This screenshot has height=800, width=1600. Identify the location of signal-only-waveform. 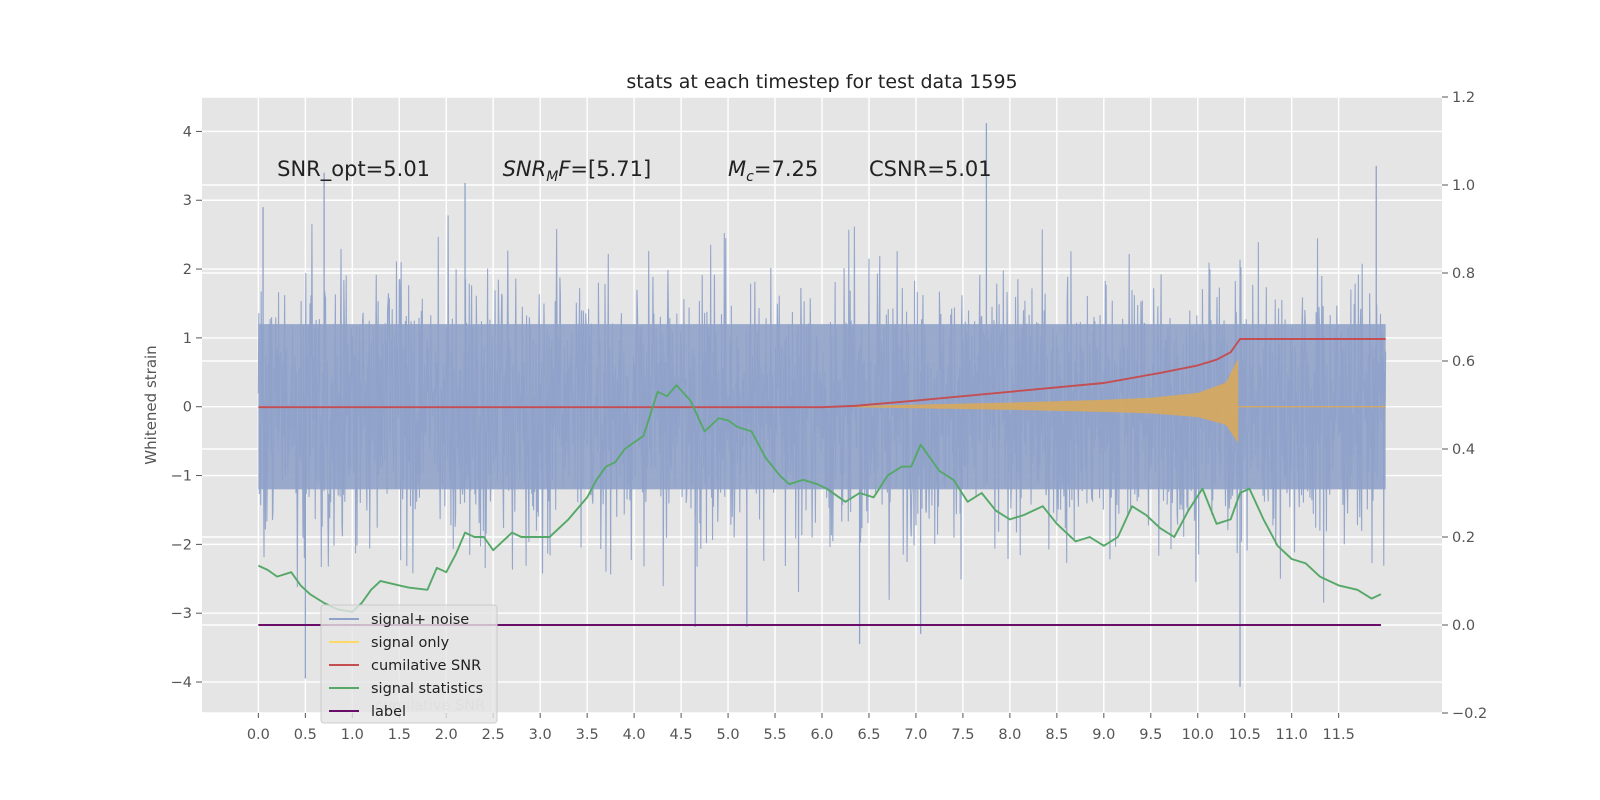
(1044, 400).